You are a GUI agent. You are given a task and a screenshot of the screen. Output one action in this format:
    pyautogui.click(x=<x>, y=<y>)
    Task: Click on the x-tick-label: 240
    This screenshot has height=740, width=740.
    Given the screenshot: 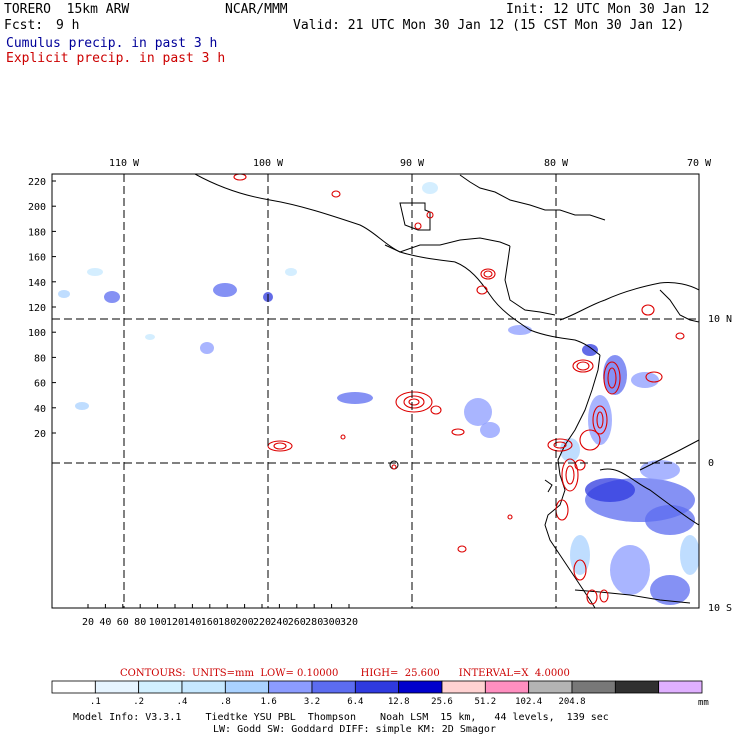 What is the action you would take?
    pyautogui.click(x=279, y=622)
    